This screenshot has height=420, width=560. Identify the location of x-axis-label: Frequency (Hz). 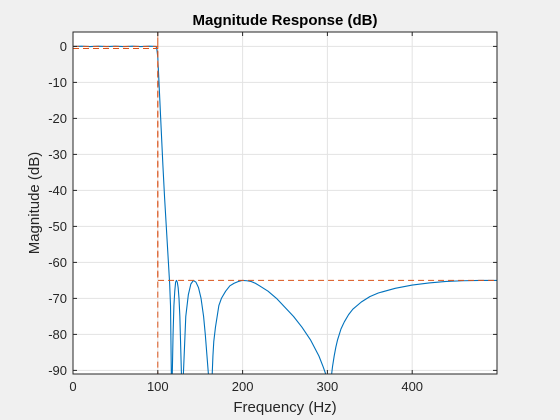
(284, 407).